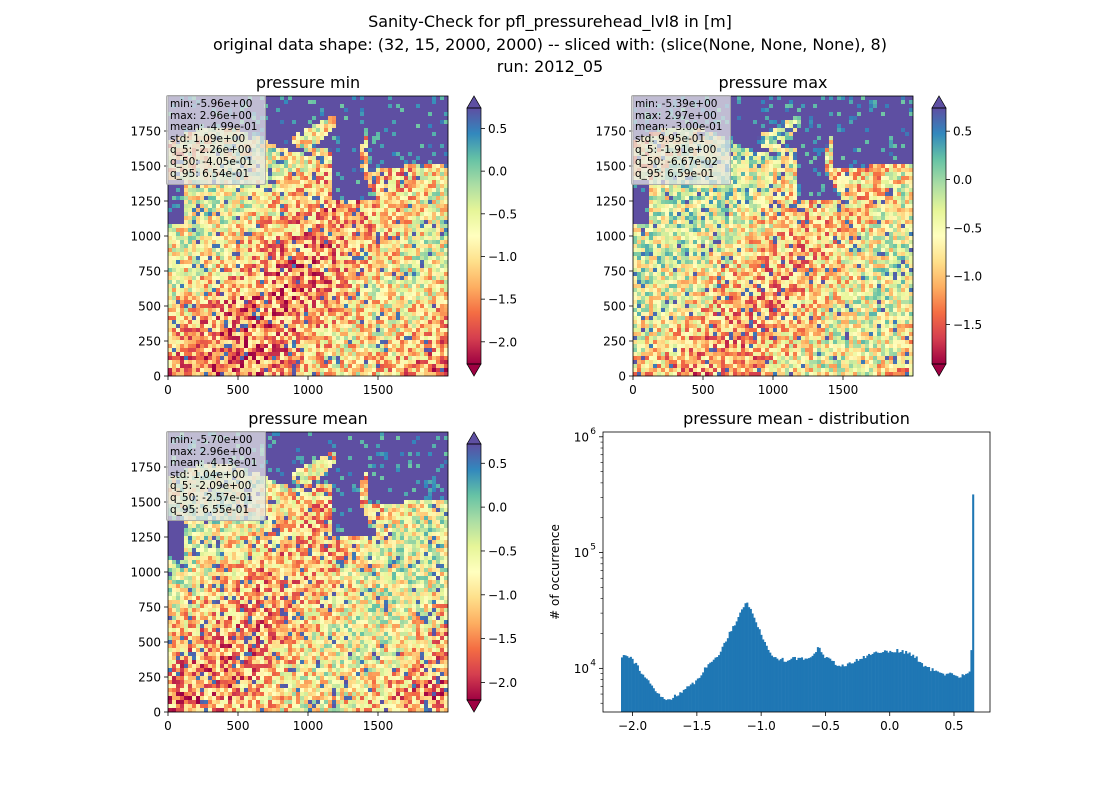 This screenshot has width=1100, height=800. Describe the element at coordinates (308, 390) in the screenshot. I see `map-xtick-label: 1000` at that location.